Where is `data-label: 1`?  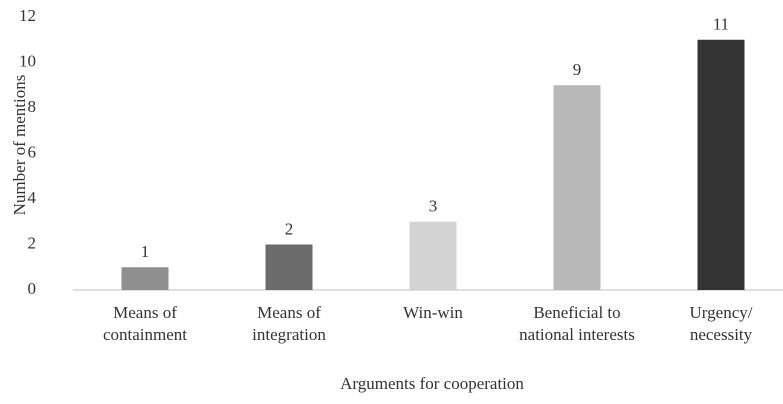
data-label: 1 is located at coordinates (145, 251).